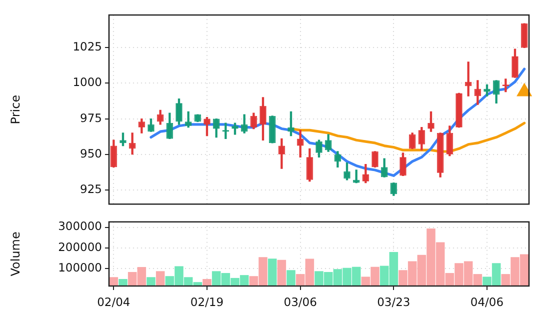  What do you see at coordinates (207, 301) in the screenshot?
I see `x-tick-label: 02/19` at bounding box center [207, 301].